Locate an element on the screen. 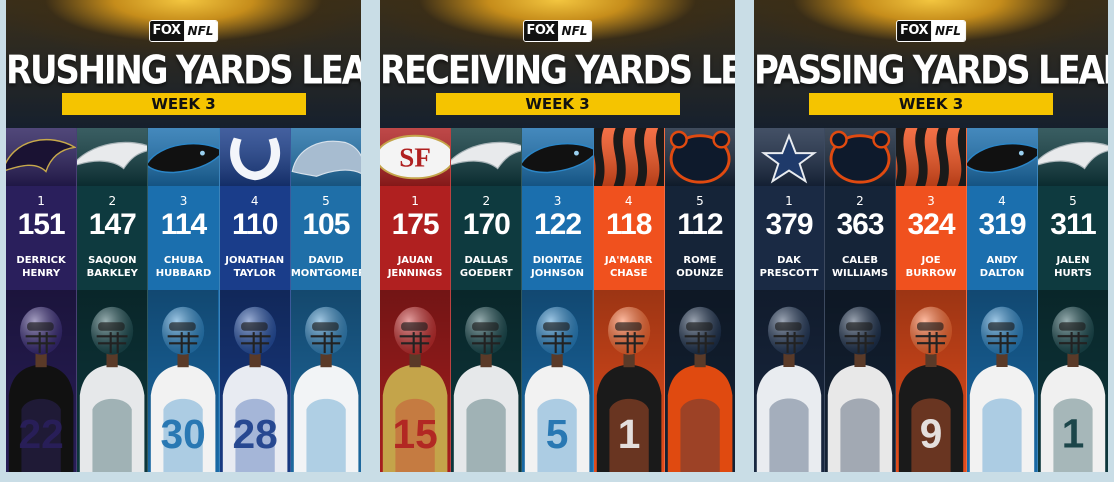 This screenshot has width=1114, height=482. panel-title: PASSING YARDS LEADERS is located at coordinates (931, 71).